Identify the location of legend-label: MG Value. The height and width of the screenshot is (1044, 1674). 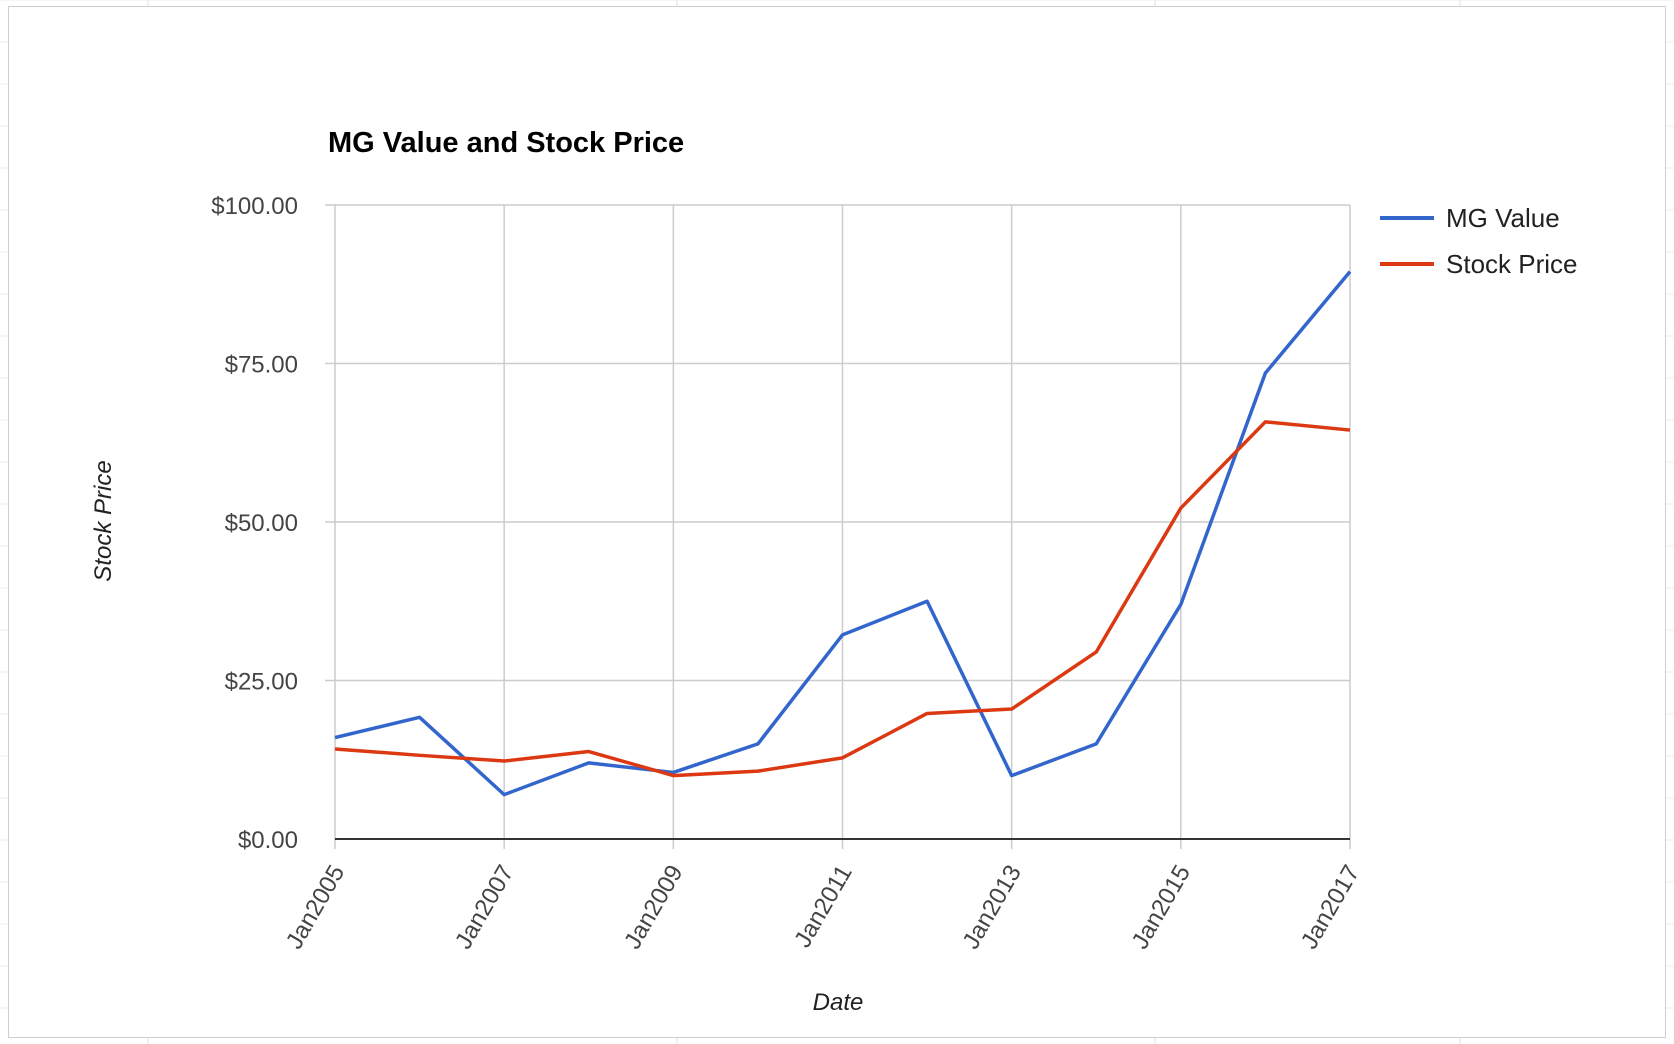
(1503, 218).